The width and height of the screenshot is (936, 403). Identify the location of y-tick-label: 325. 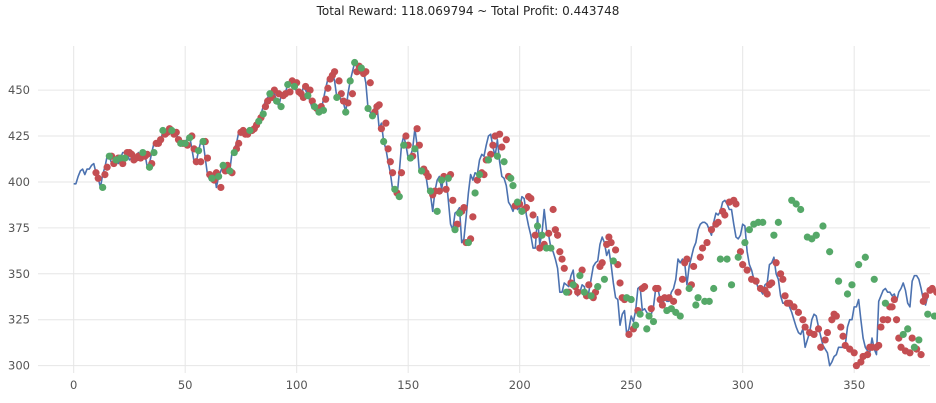
(19, 320).